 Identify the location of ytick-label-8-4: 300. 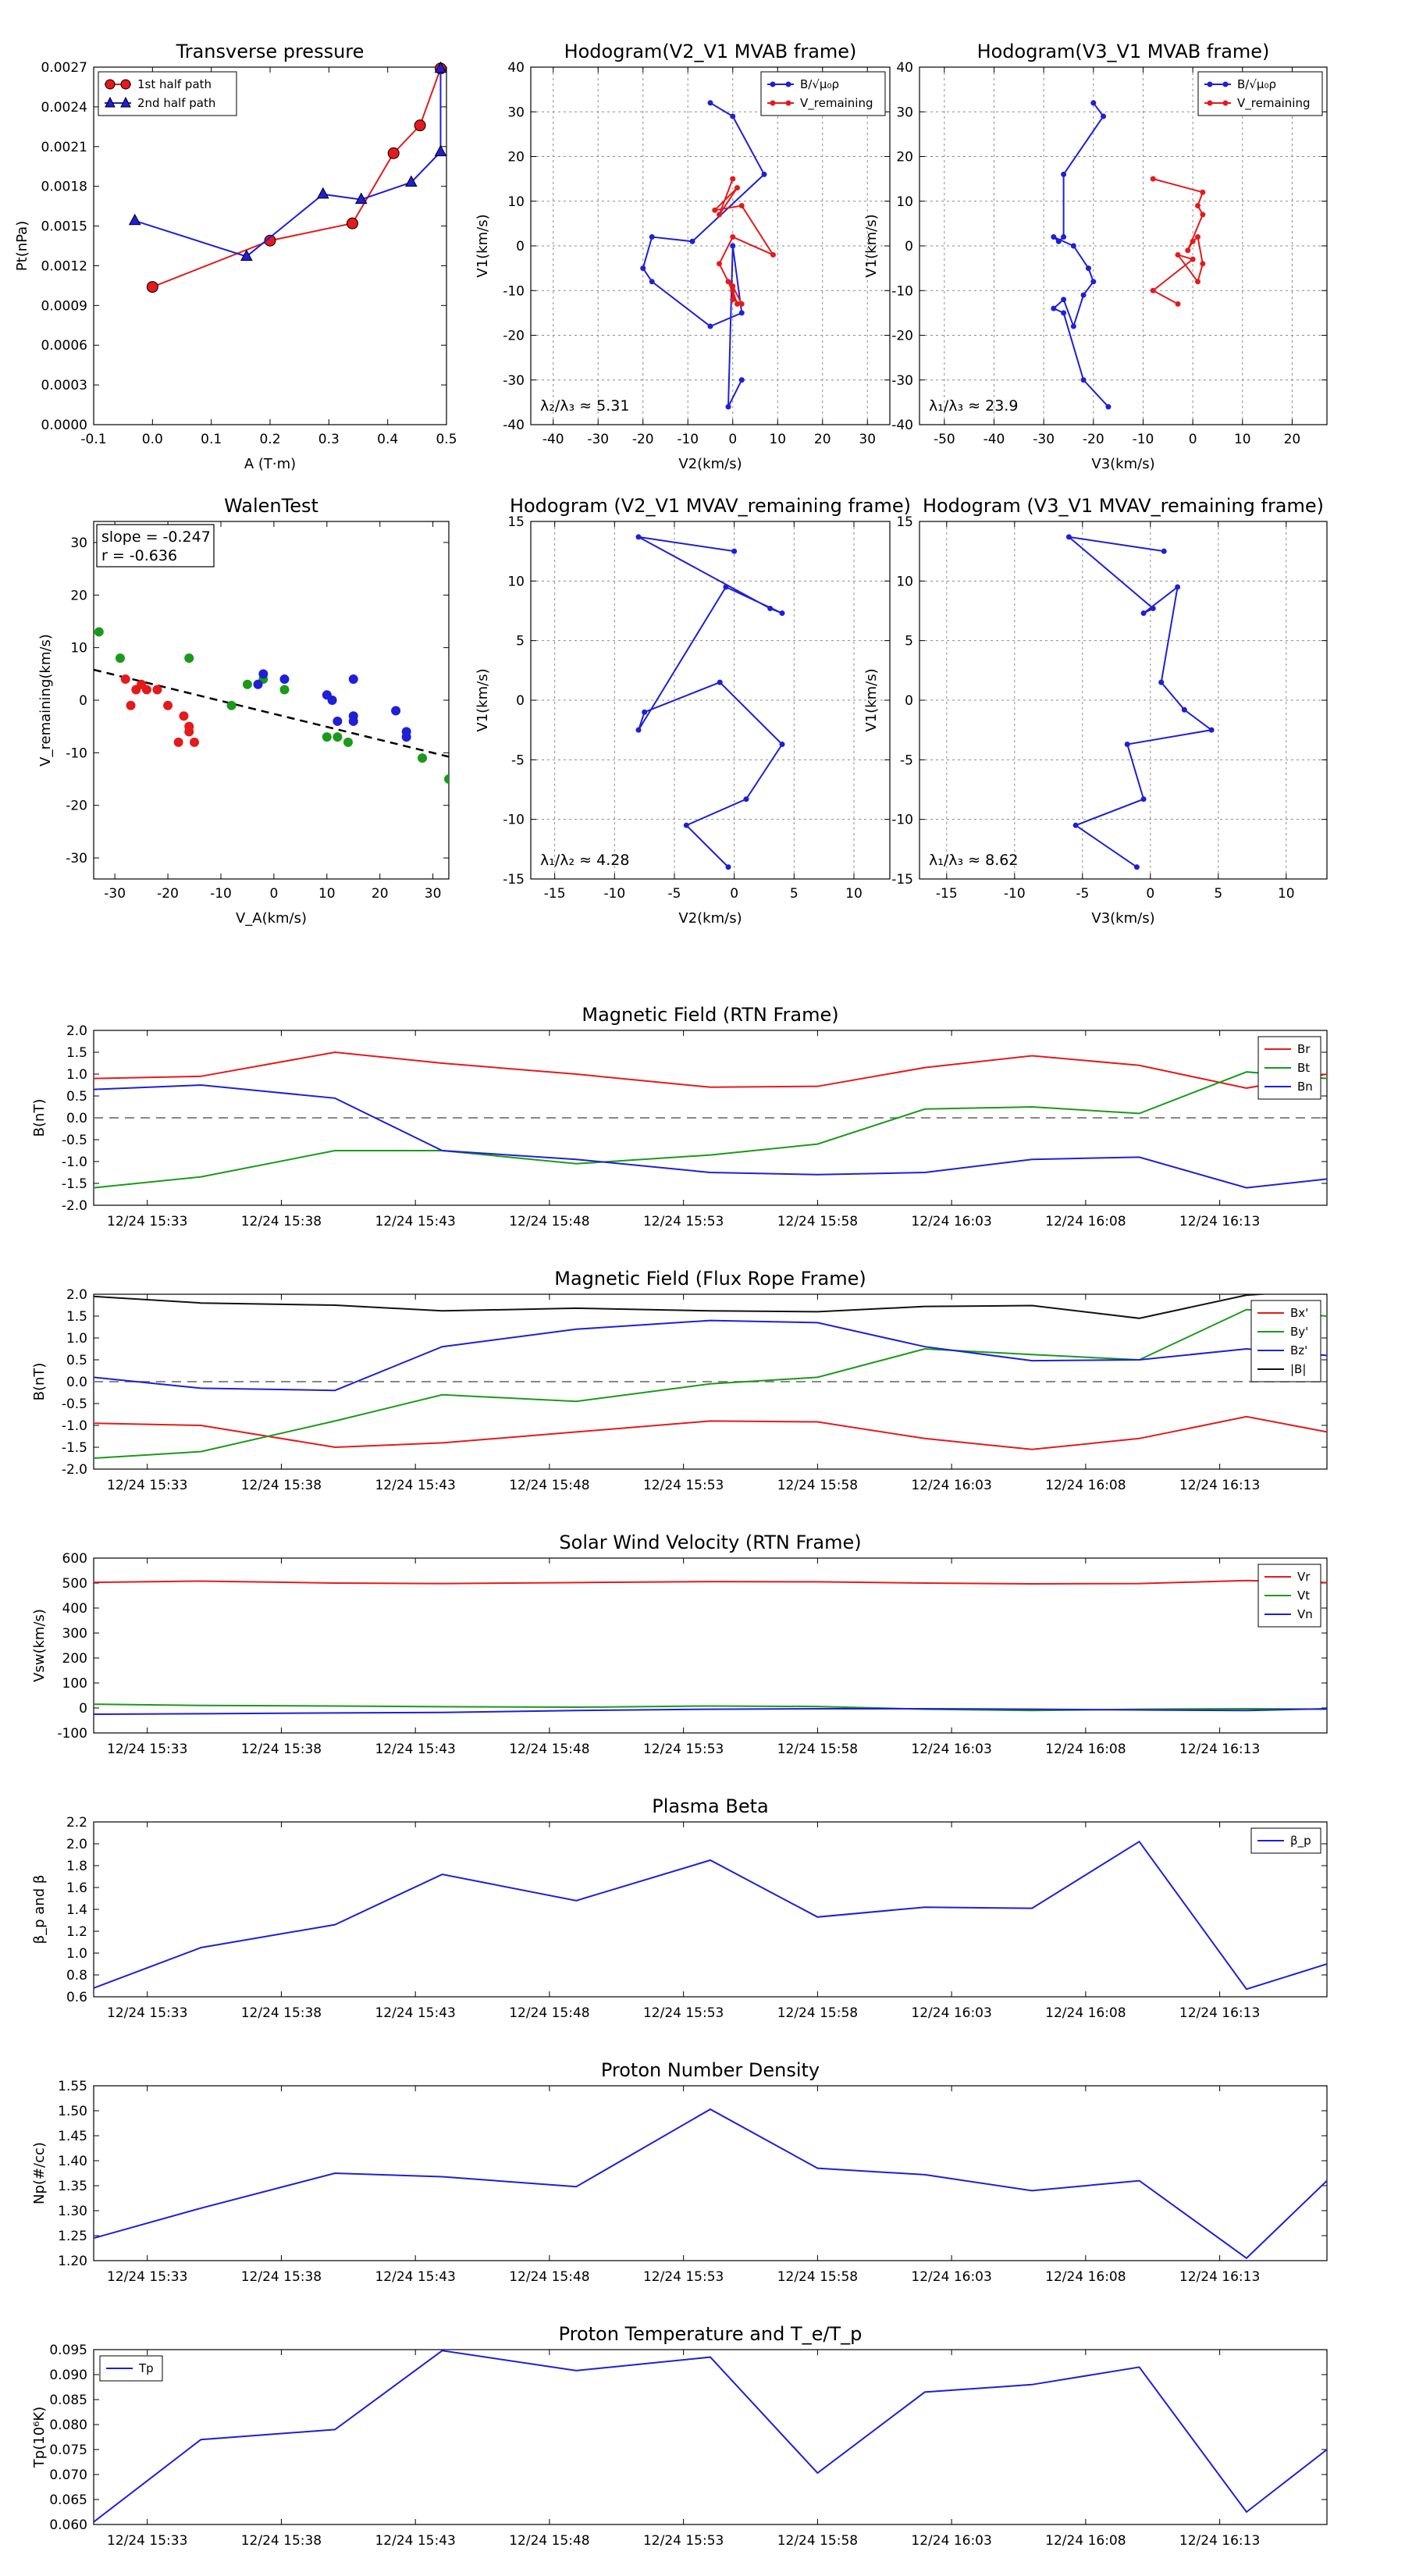
(74, 1634).